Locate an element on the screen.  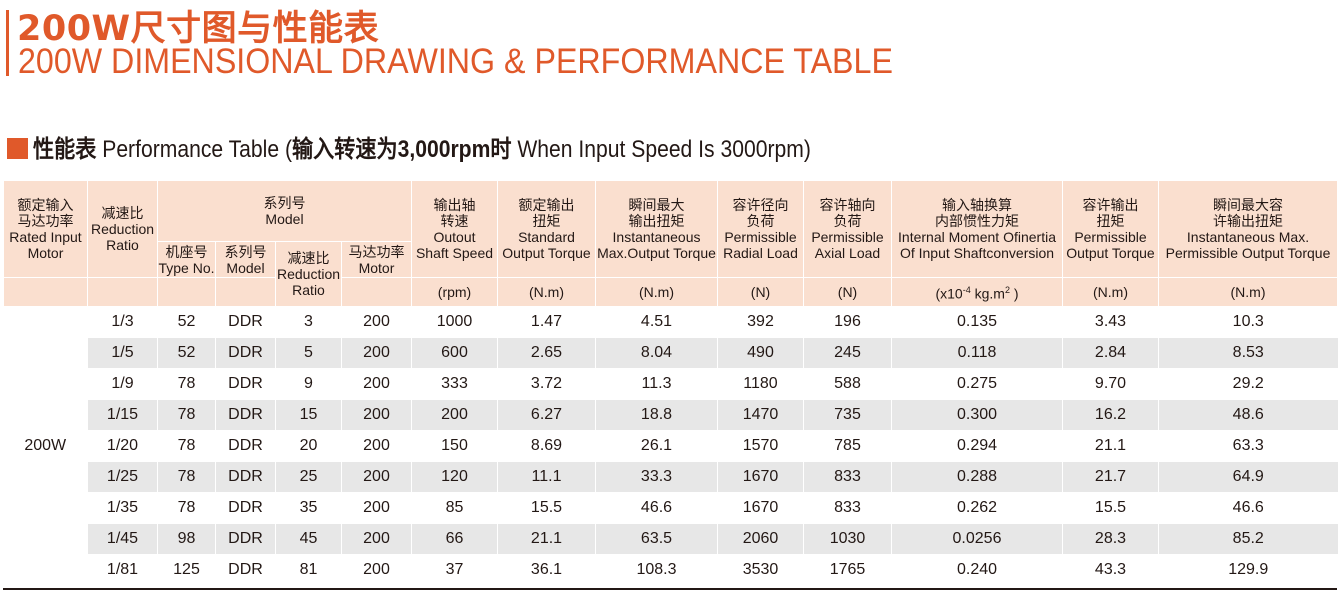
cell-inertia: 0.275 is located at coordinates (977, 384).